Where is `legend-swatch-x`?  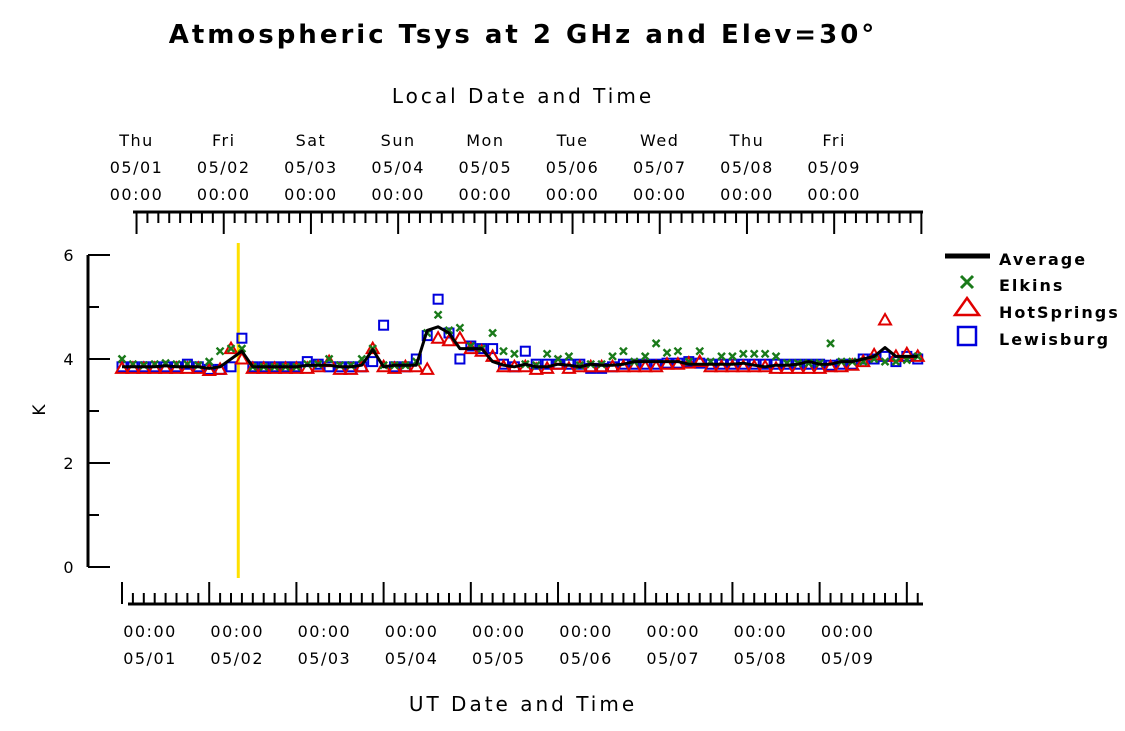
legend-swatch-x is located at coordinates (967, 282).